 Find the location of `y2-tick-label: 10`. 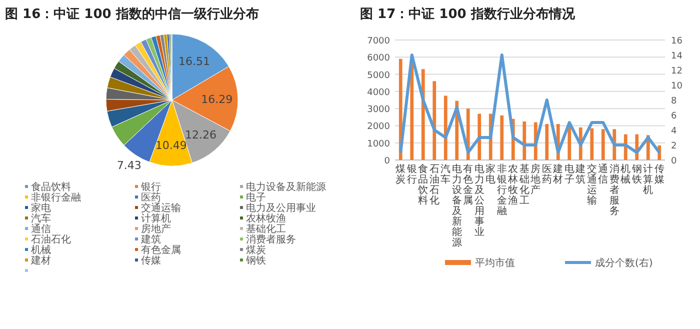

y2-tick-label: 10 is located at coordinates (677, 87).